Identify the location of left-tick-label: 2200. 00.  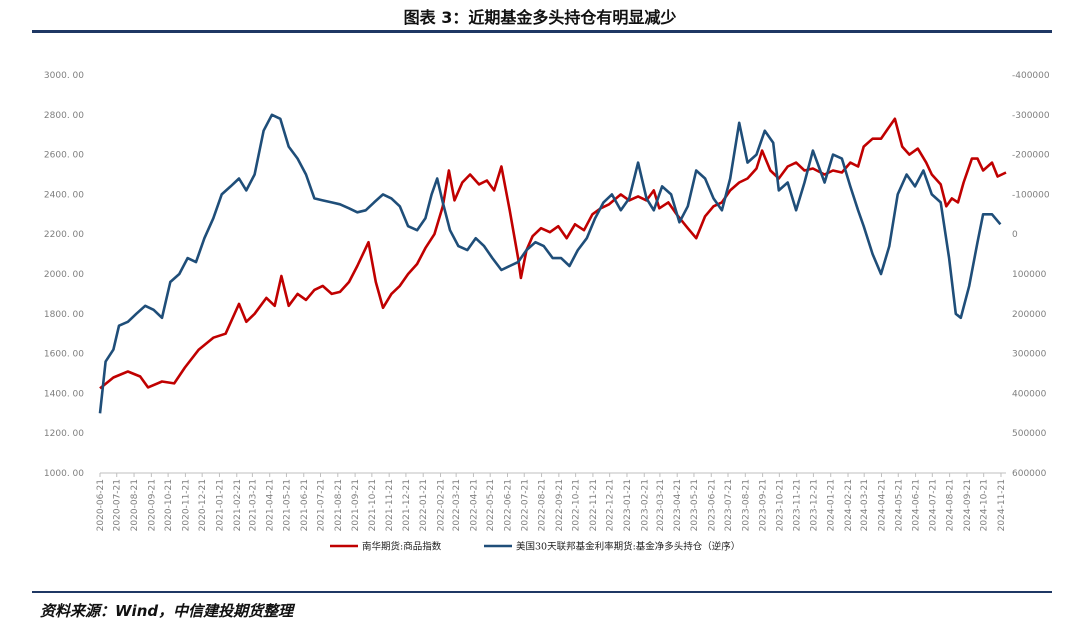
(64, 235).